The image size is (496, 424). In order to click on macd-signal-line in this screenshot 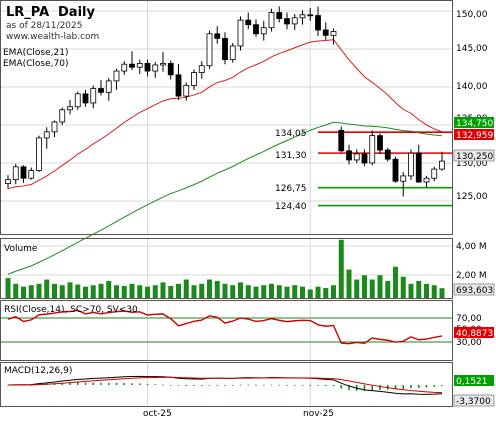, I will do `click(225, 385)`.